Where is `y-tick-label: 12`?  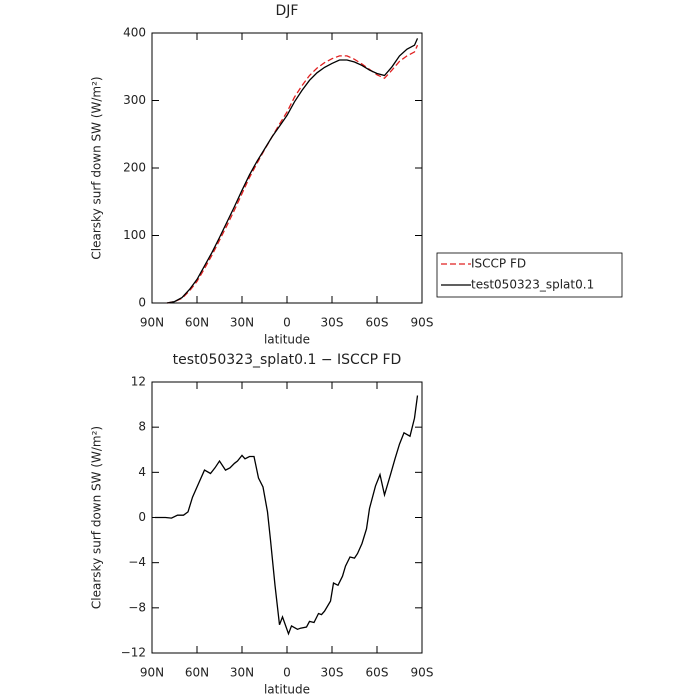 y-tick-label: 12 is located at coordinates (138, 382).